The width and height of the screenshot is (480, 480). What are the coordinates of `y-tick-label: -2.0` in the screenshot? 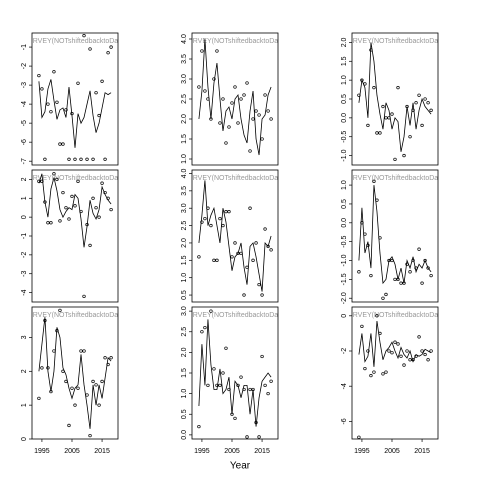 It's located at (344, 298).